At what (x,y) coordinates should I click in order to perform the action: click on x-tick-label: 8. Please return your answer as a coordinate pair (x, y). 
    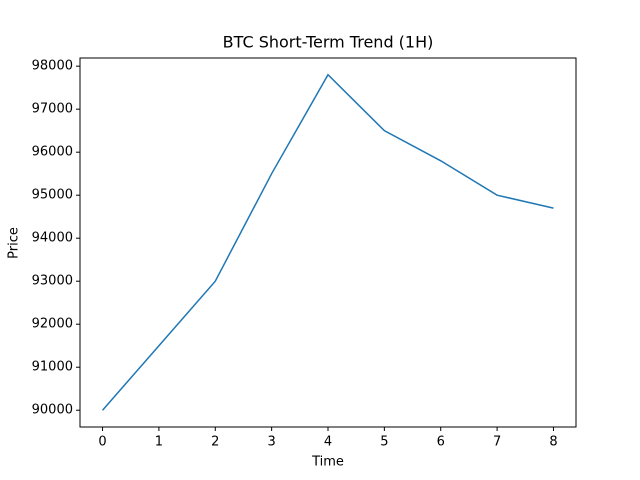
    Looking at the image, I should click on (553, 442).